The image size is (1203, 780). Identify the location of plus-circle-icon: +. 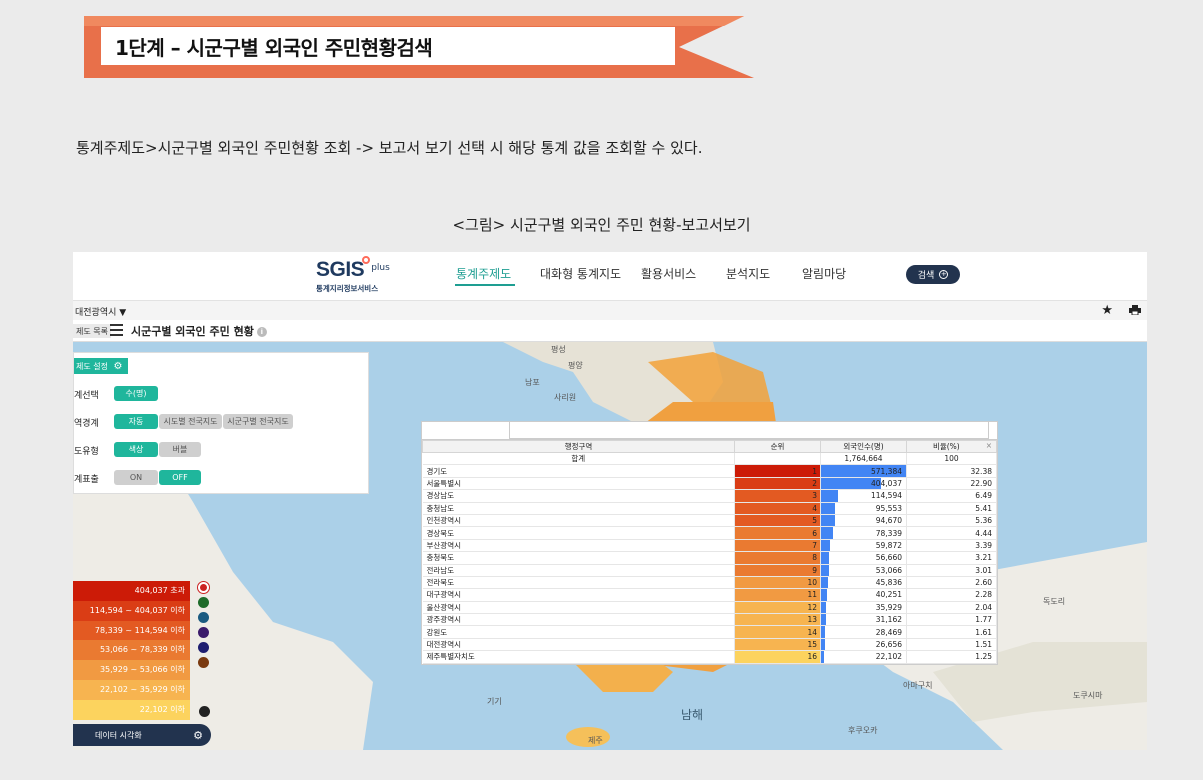
(944, 274).